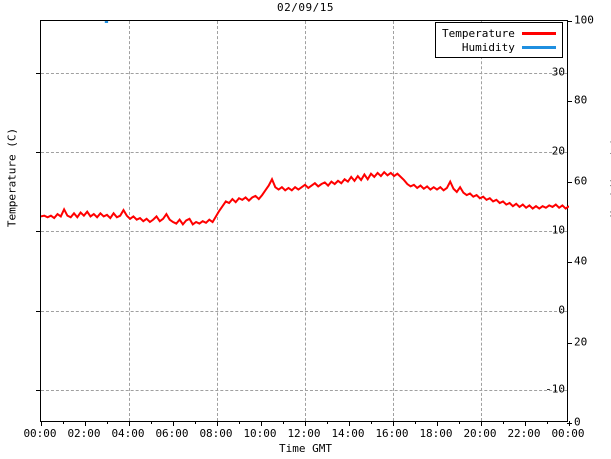 The image size is (611, 459). I want to click on x-tick-label: 02:00, so click(84, 433).